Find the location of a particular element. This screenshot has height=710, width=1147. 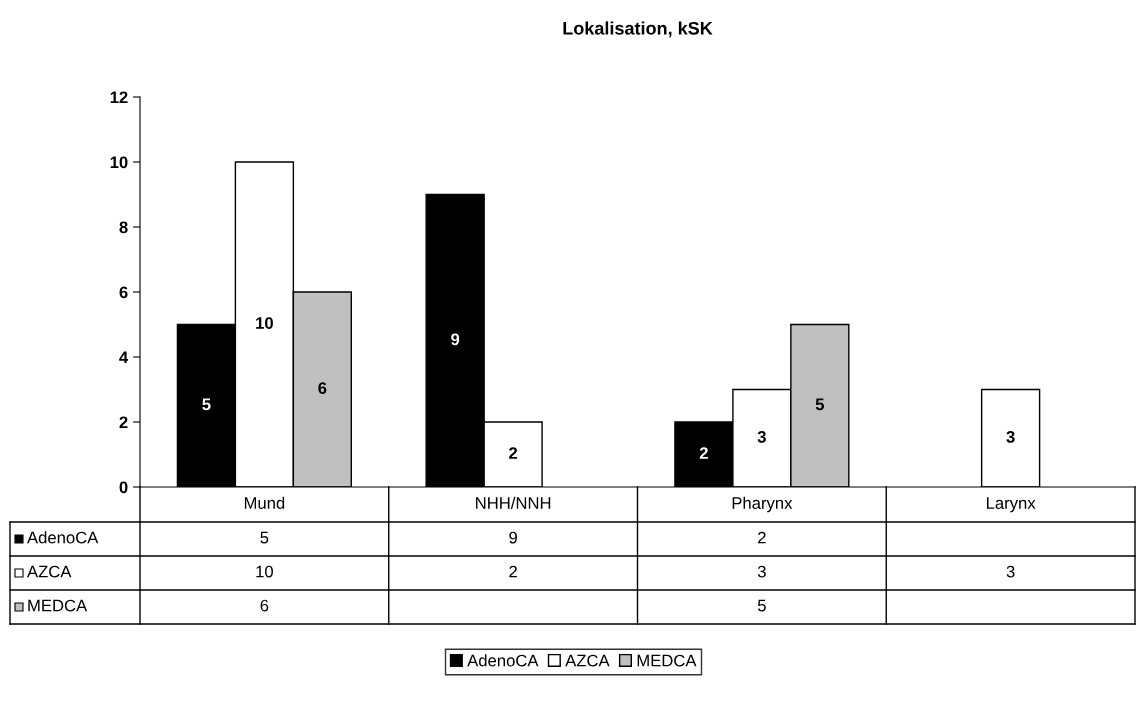

data-label: 6 is located at coordinates (322, 388).